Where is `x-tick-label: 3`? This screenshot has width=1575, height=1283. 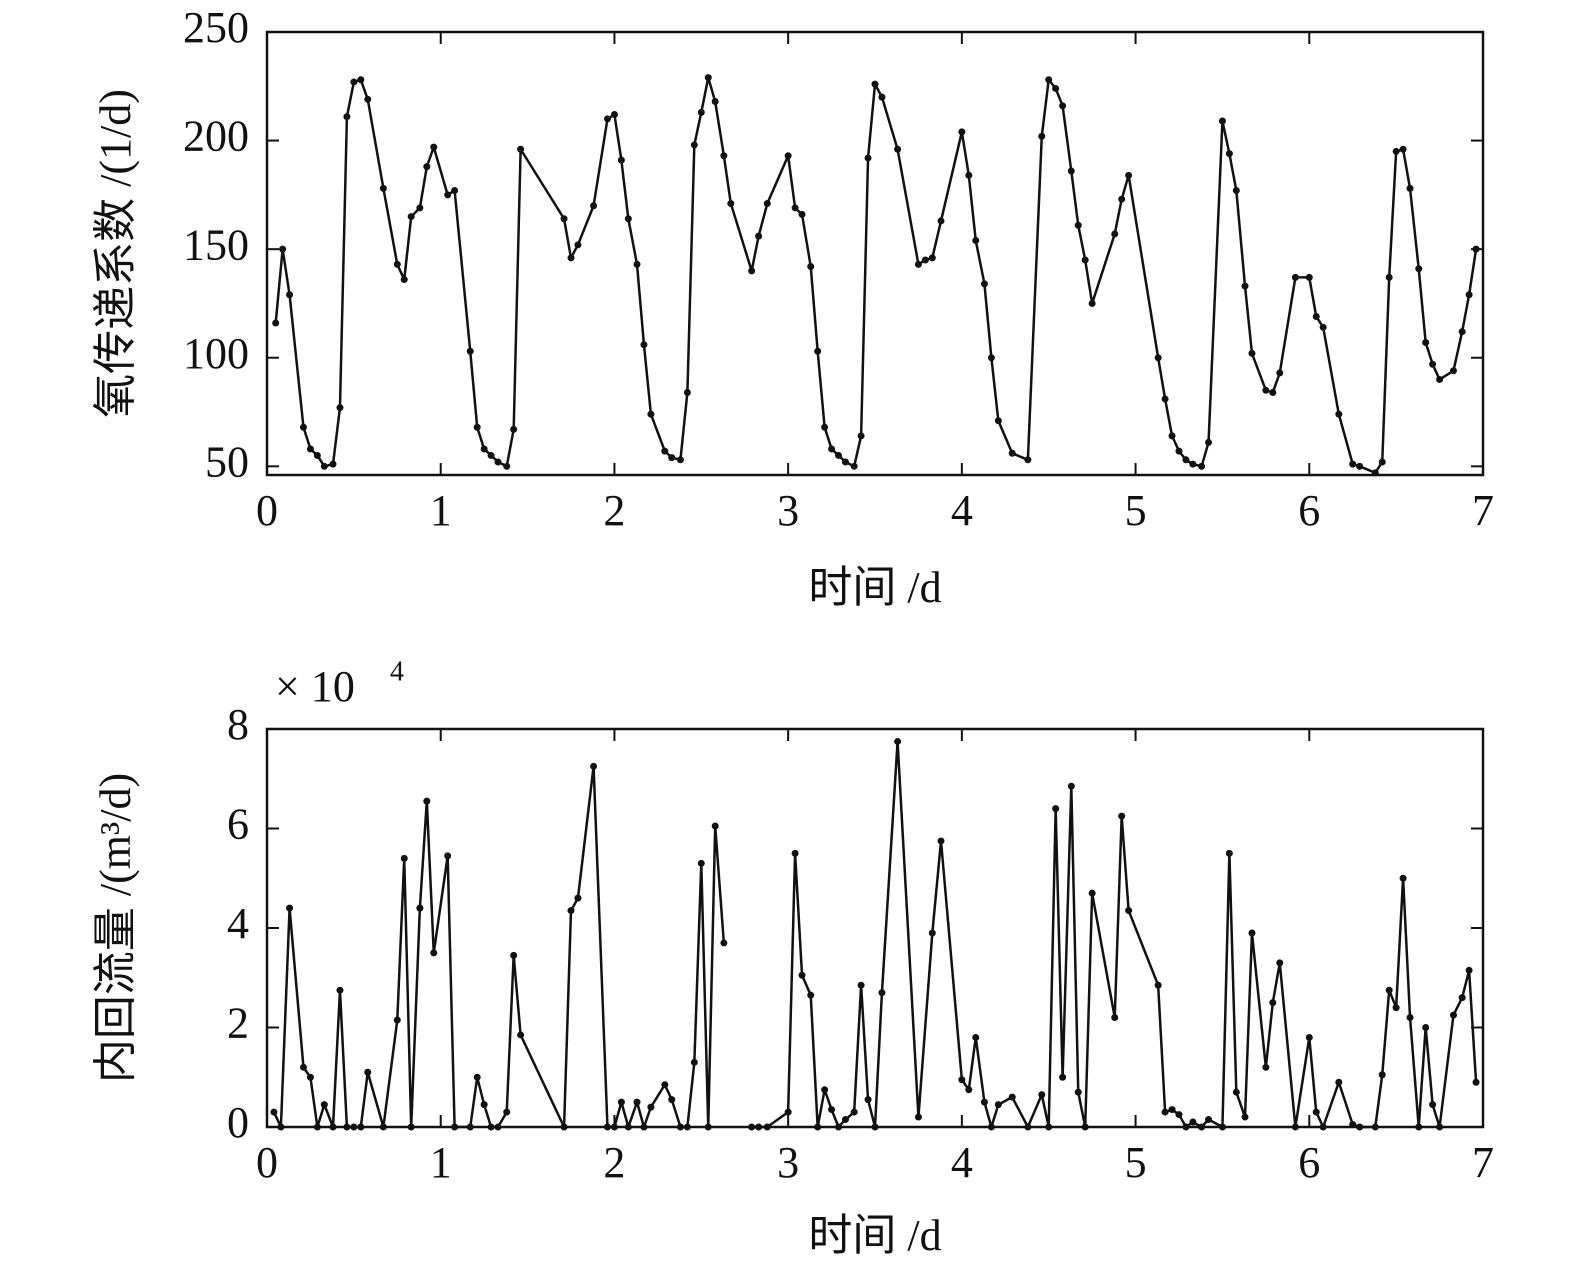
x-tick-label: 3 is located at coordinates (788, 1162).